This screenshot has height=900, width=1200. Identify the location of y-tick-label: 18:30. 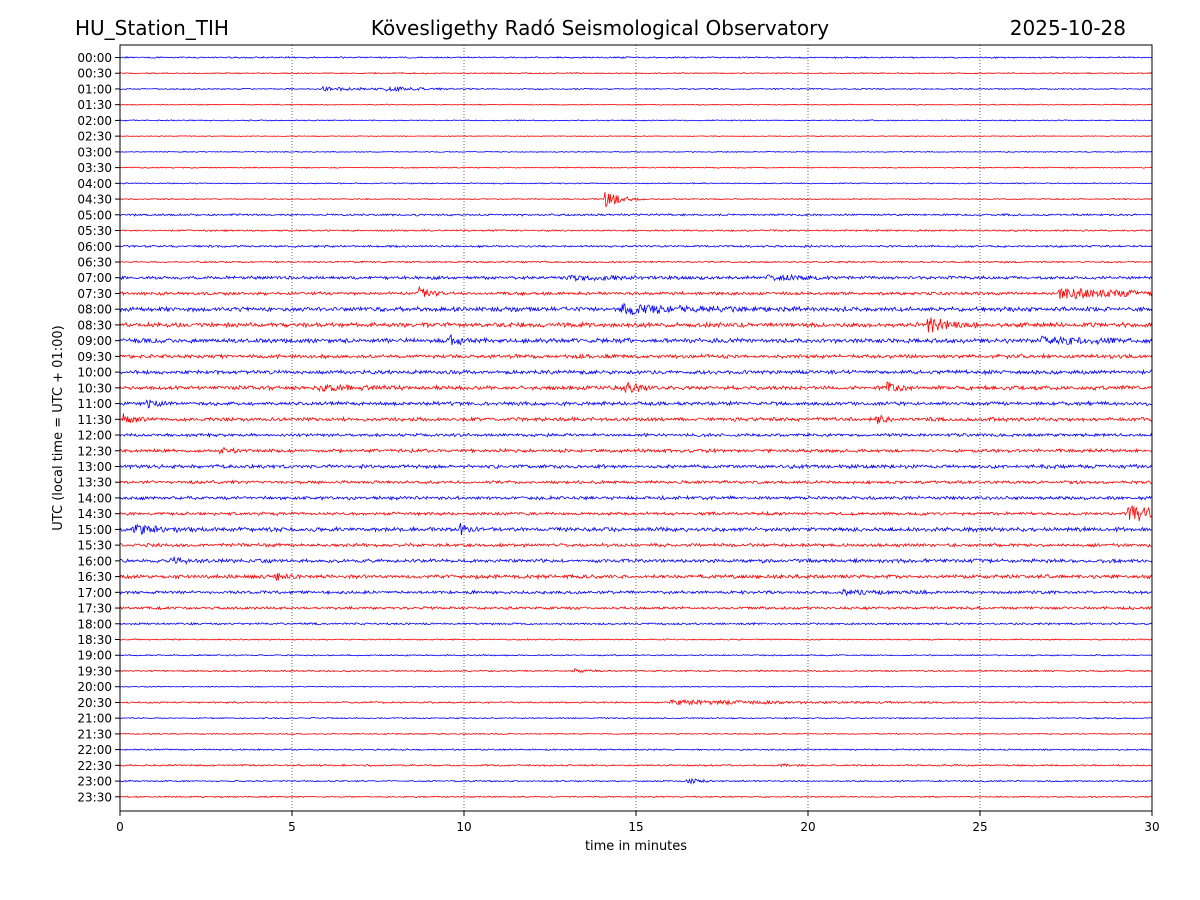
(94, 640).